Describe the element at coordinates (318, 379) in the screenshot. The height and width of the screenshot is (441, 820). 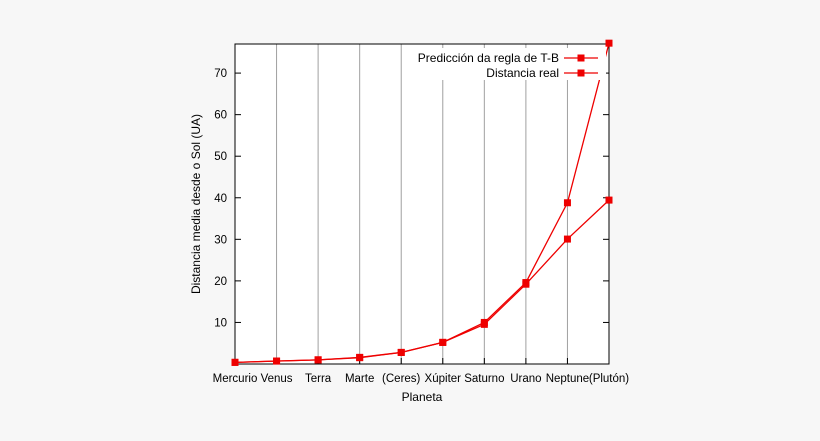
I see `x-tick-label: Terra` at that location.